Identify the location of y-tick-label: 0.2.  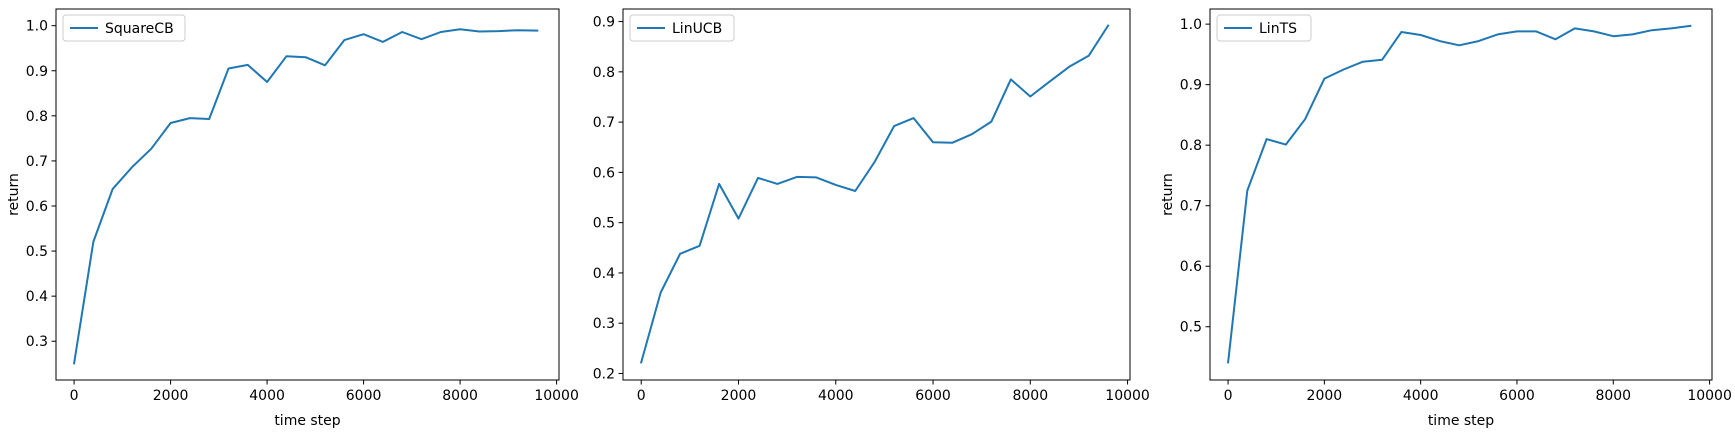
(604, 374).